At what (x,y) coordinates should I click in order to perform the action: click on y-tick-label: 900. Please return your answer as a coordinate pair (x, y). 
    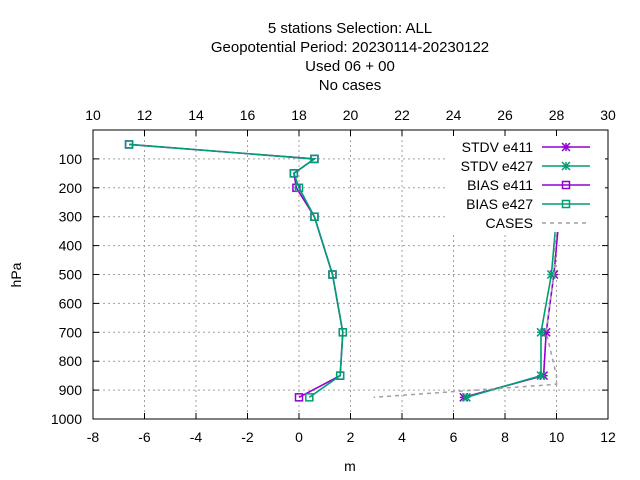
    Looking at the image, I should click on (71, 390).